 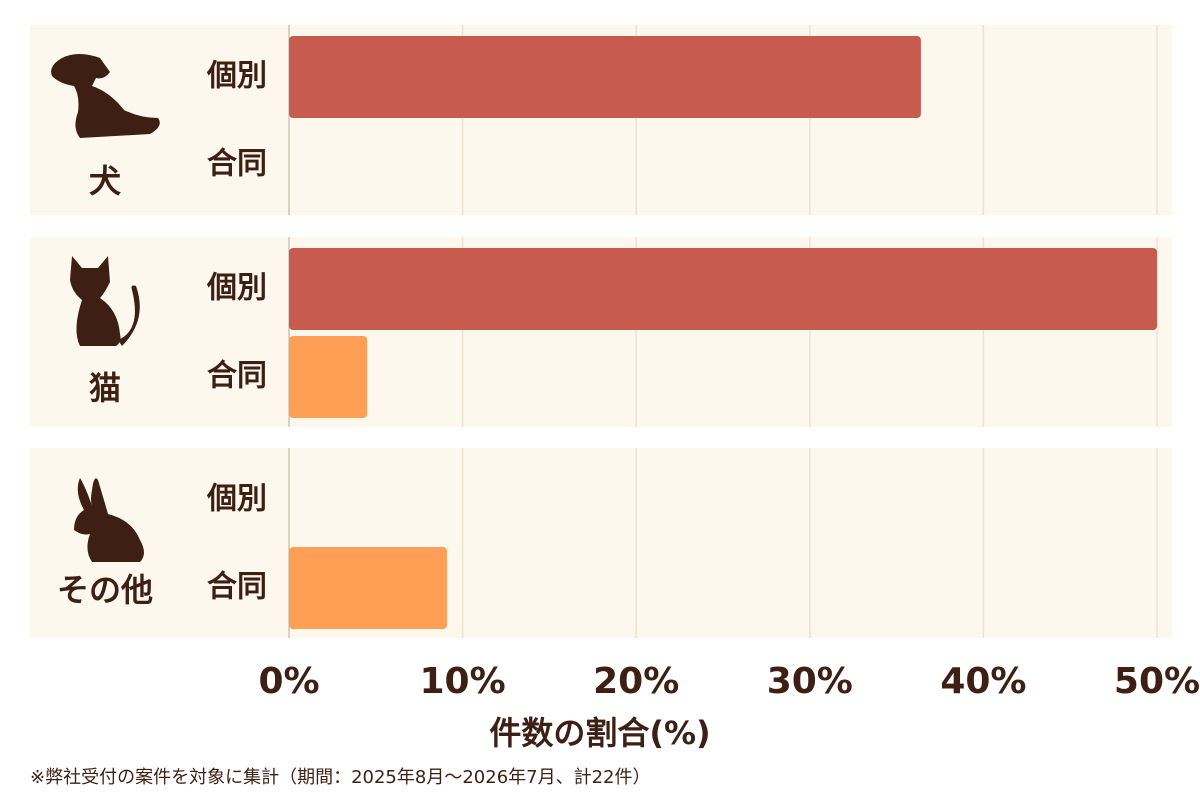 What do you see at coordinates (463, 681) in the screenshot?
I see `x-tick-label: 10%` at bounding box center [463, 681].